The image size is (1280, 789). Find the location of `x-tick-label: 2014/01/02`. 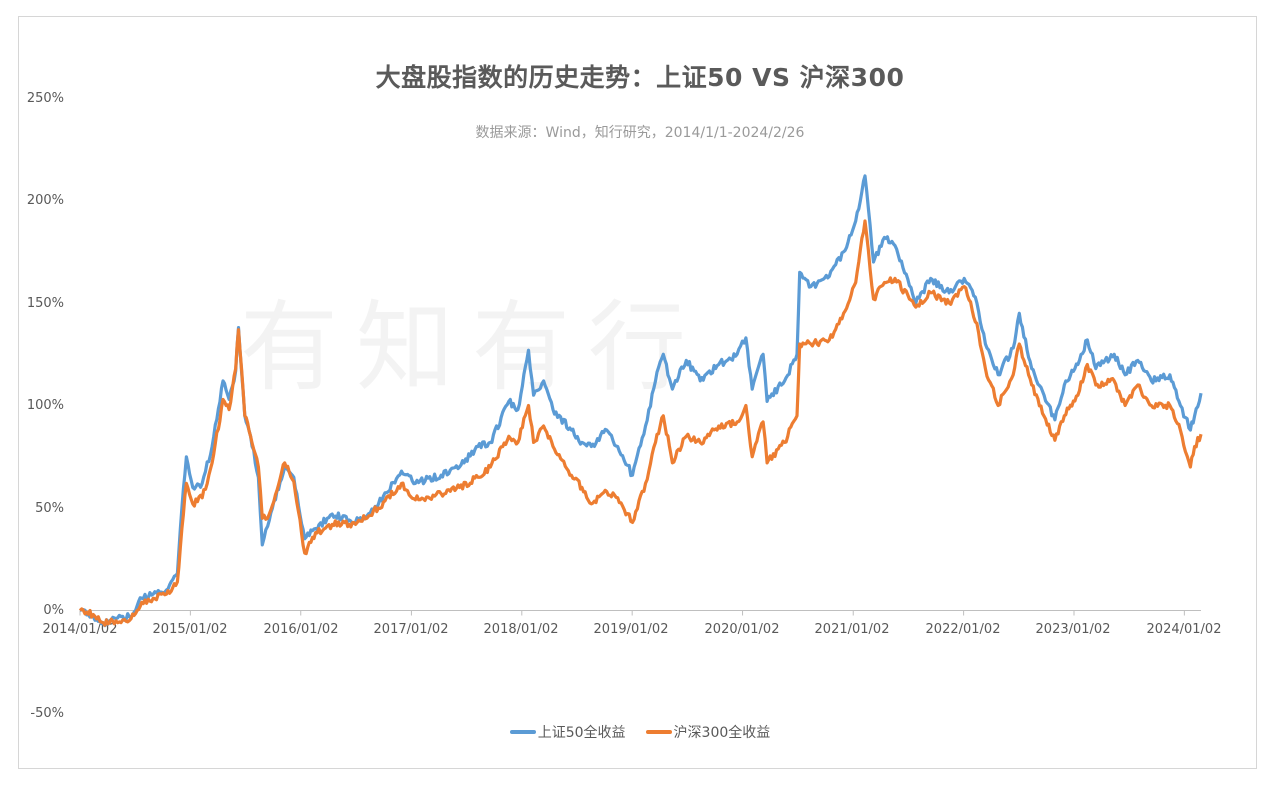

x-tick-label: 2014/01/02 is located at coordinates (80, 629).